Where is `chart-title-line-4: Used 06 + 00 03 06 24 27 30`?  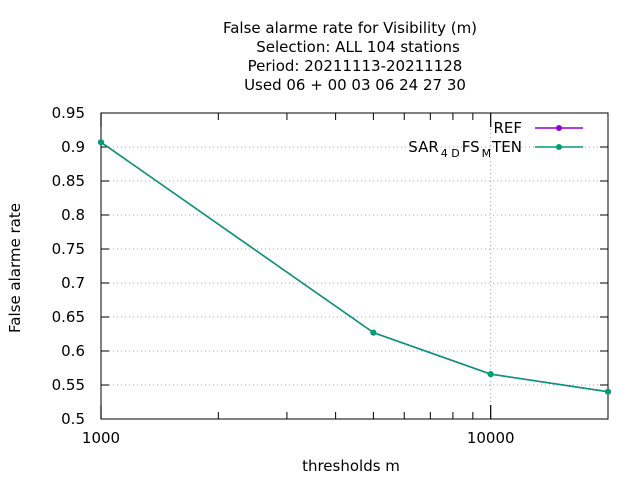 chart-title-line-4: Used 06 + 00 03 06 24 27 30 is located at coordinates (355, 85).